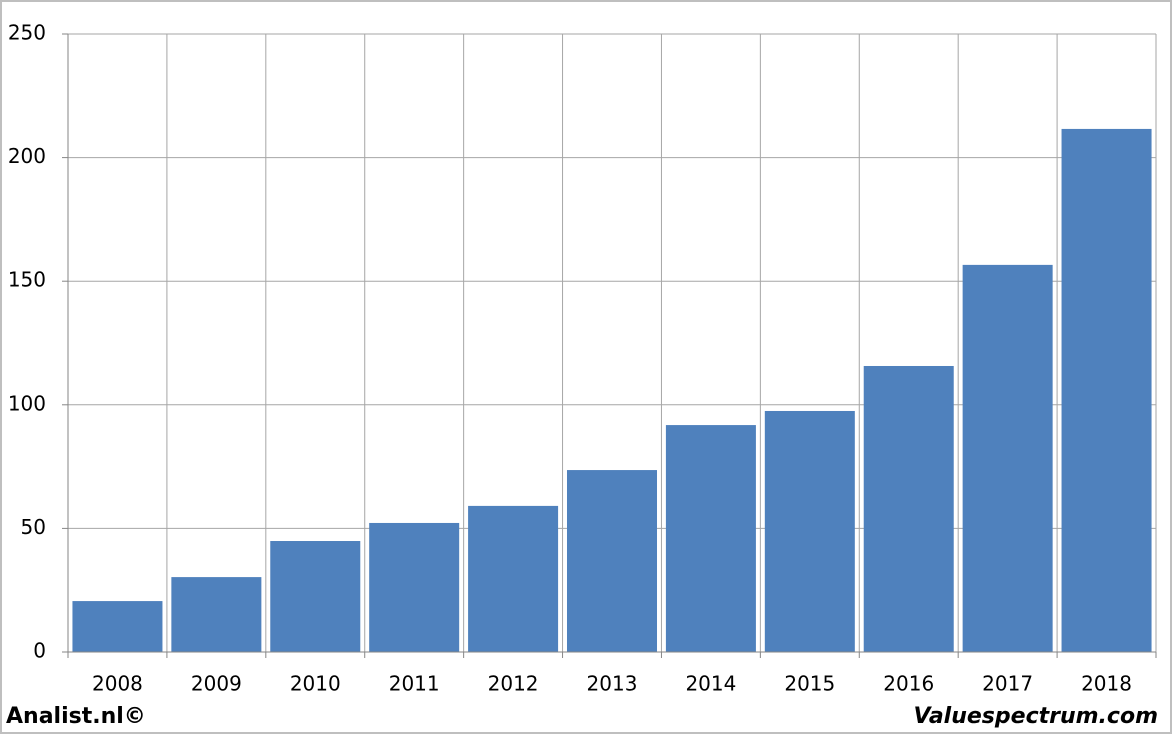  Describe the element at coordinates (908, 684) in the screenshot. I see `x-tick-label: 2016` at that location.